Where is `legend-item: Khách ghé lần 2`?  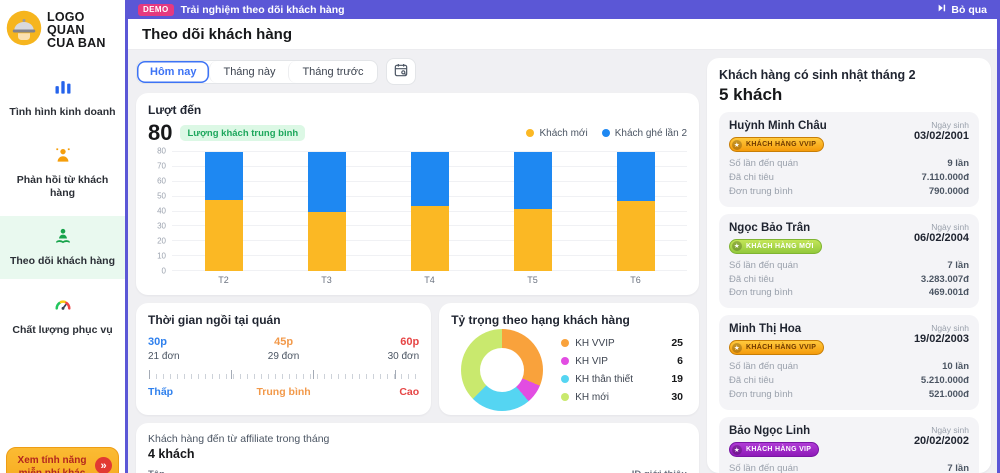
legend-item: Khách ghé lần 2 is located at coordinates (644, 133).